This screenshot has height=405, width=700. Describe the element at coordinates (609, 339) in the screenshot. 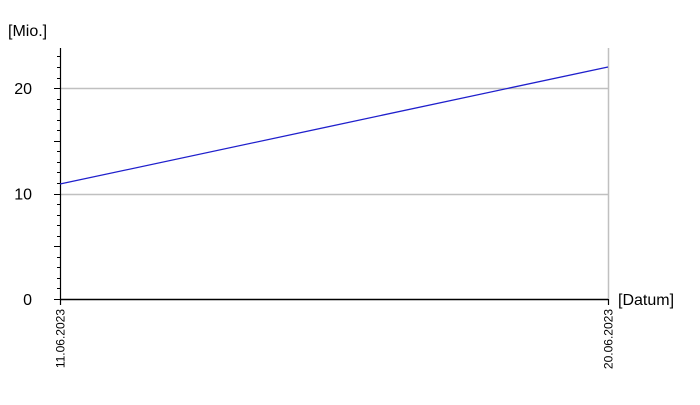

I see `x-tick-label: 20.06.2023` at that location.